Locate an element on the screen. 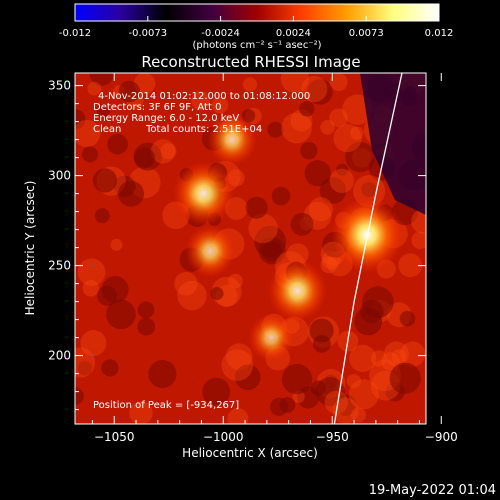 This screenshot has width=500, height=500. peak-label: Position of Peak = [-934,267] is located at coordinates (166, 405).